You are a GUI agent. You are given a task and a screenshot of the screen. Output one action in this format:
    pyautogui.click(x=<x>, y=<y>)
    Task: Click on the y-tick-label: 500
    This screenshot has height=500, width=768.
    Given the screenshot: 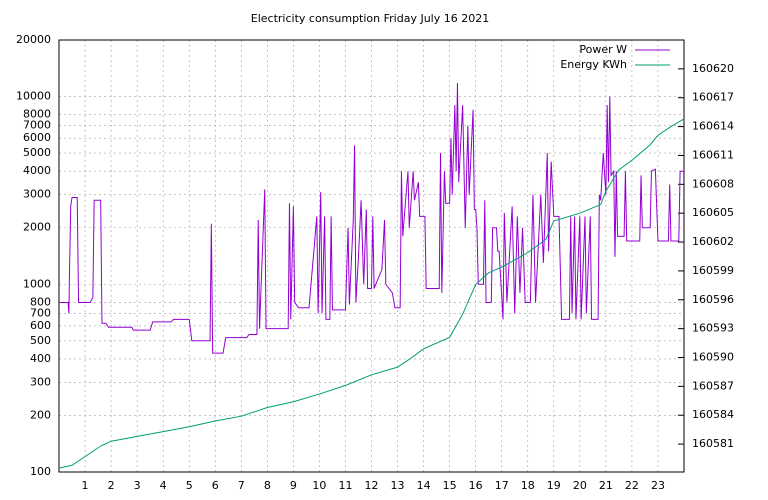 What is the action you would take?
    pyautogui.click(x=40, y=340)
    